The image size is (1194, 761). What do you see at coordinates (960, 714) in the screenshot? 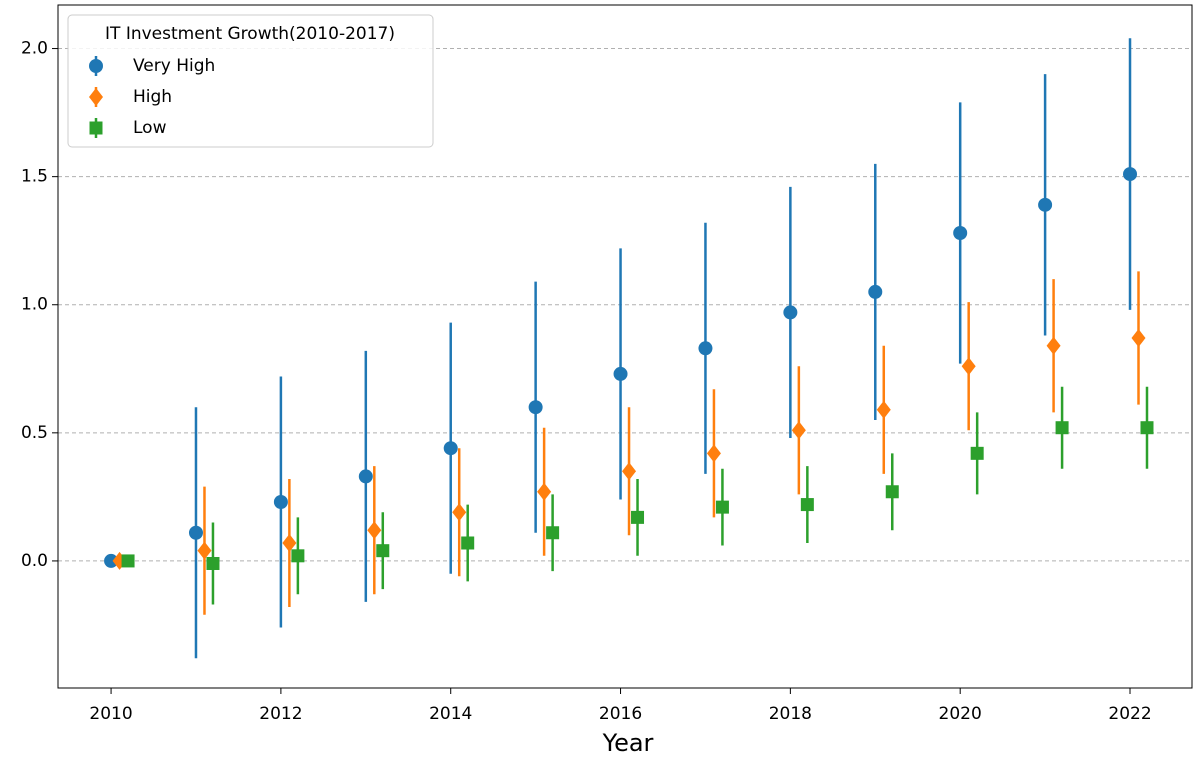
I see `x-tick-label: 2020` at bounding box center [960, 714].